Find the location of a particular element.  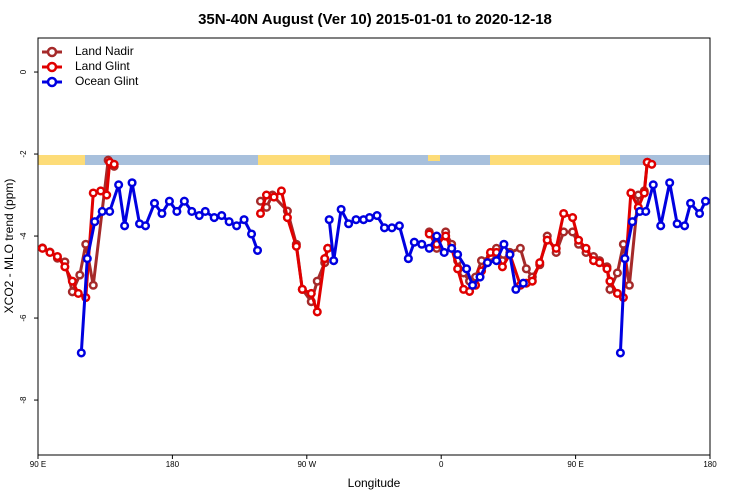

x-tick-label: 0 is located at coordinates (441, 464).